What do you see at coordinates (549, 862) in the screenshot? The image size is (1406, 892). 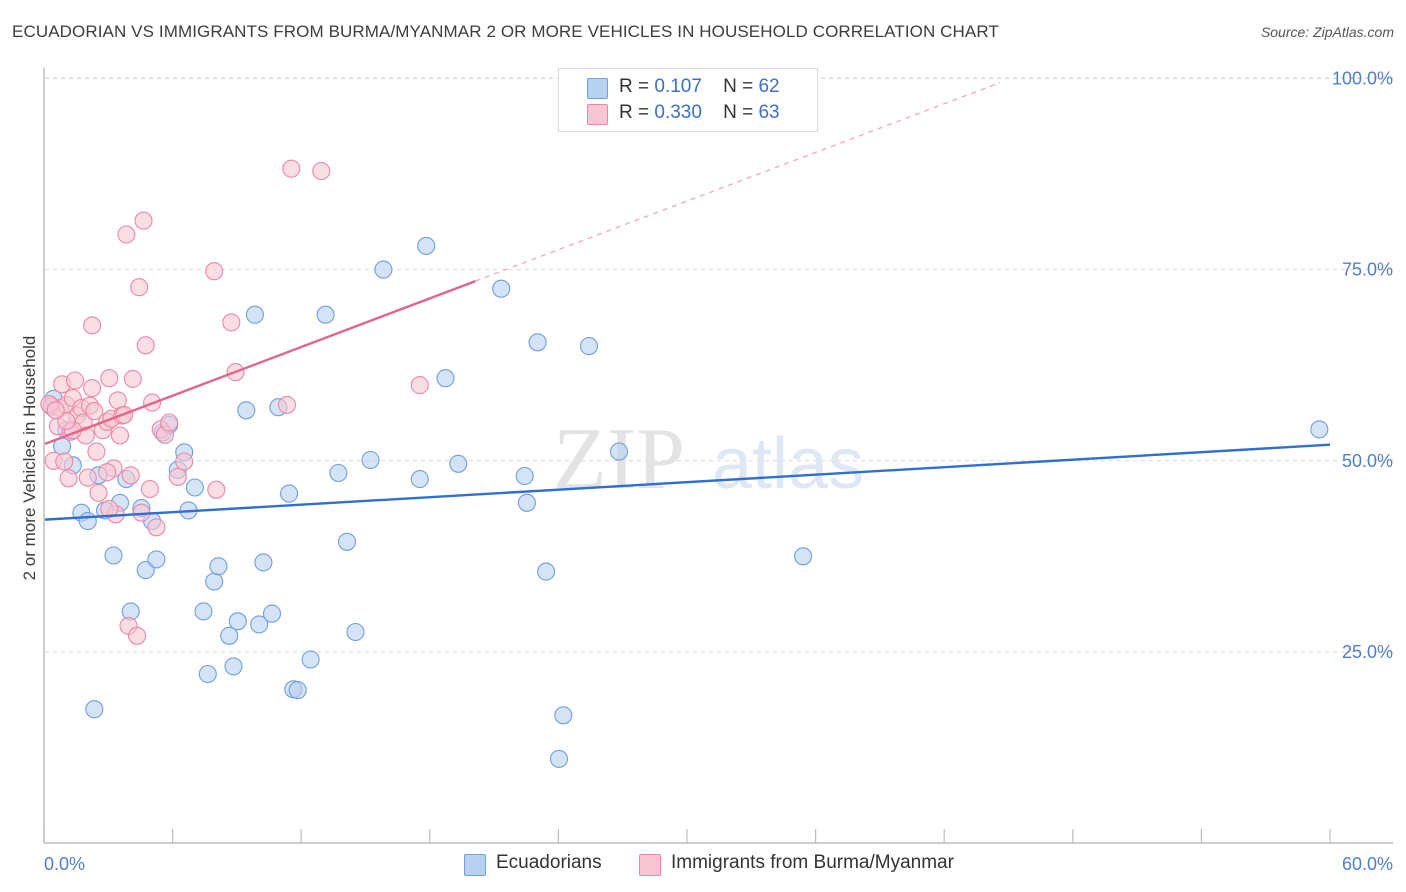 I see `legend-label-ecuadorians: Ecuadorians` at bounding box center [549, 862].